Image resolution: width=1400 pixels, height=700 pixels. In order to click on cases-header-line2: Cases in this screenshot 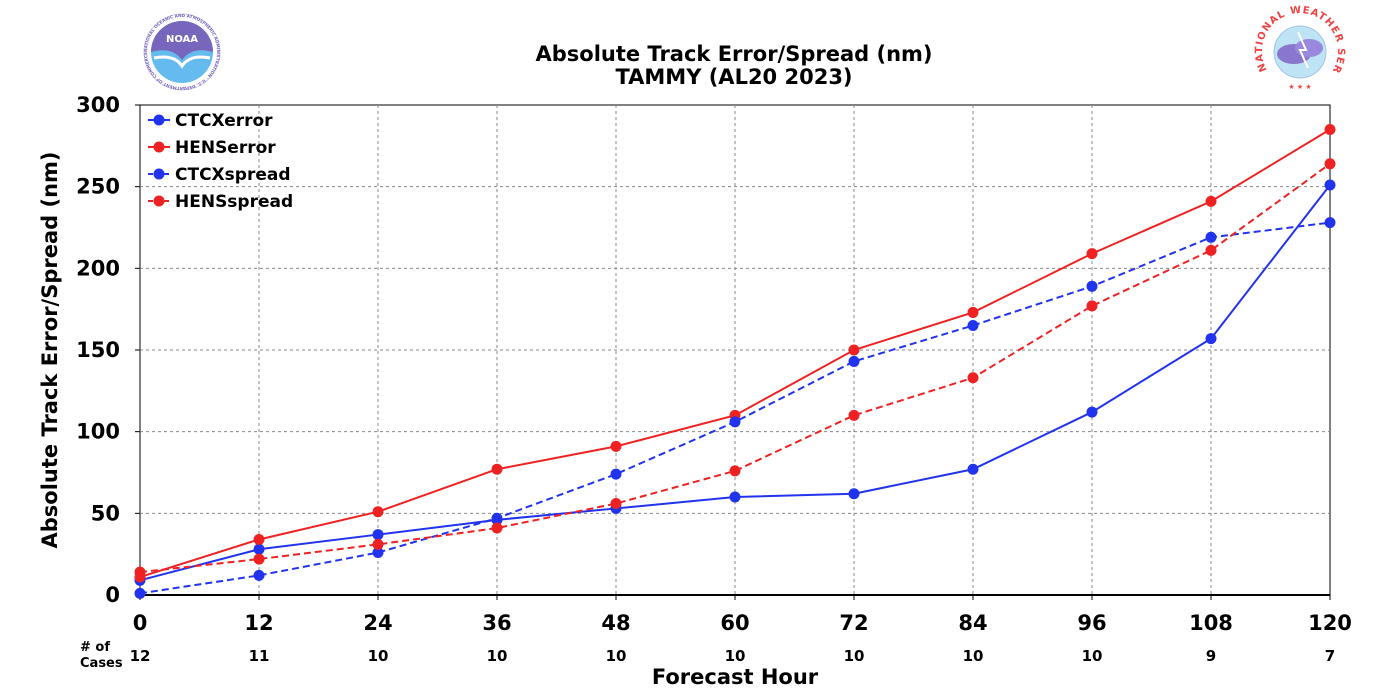, I will do `click(101, 663)`.